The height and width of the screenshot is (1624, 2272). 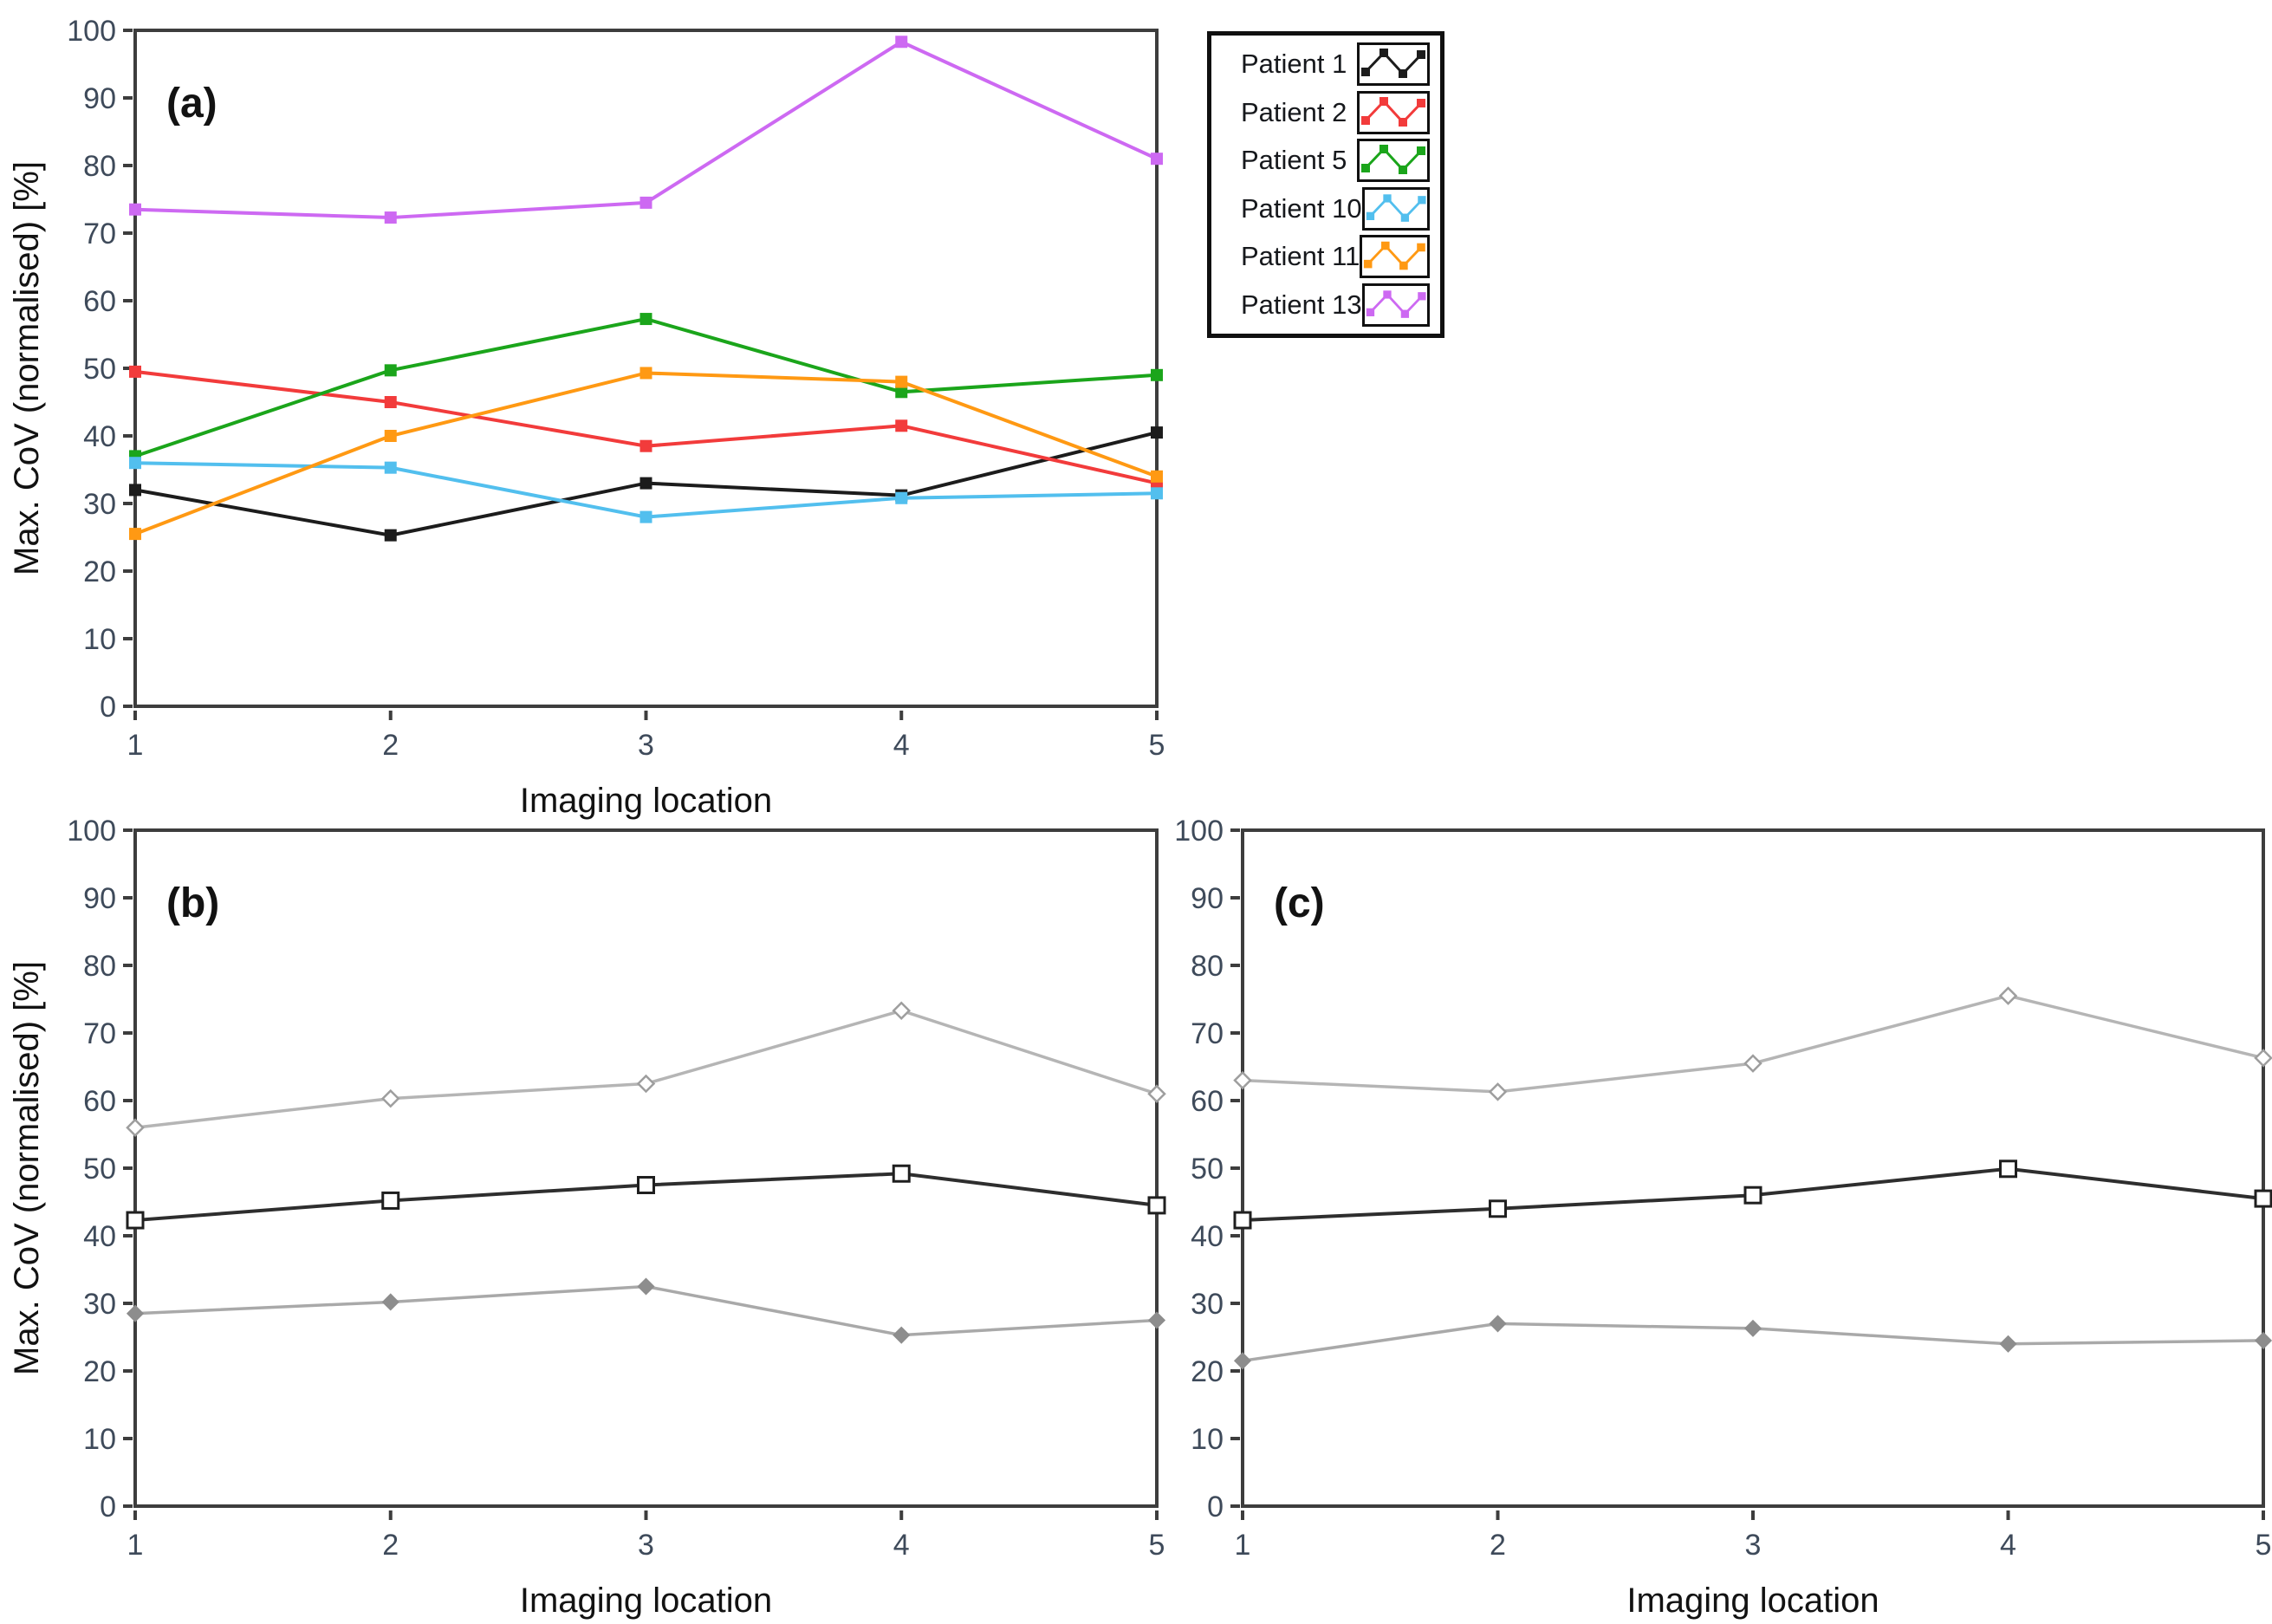 What do you see at coordinates (1207, 1033) in the screenshot?
I see `chart-c-ytick-label-70: 70` at bounding box center [1207, 1033].